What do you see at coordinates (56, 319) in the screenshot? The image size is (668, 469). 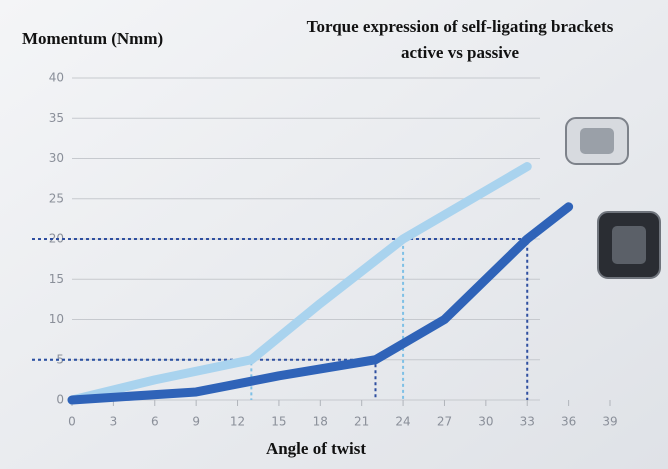 I see `y-tick-label: 10` at bounding box center [56, 319].